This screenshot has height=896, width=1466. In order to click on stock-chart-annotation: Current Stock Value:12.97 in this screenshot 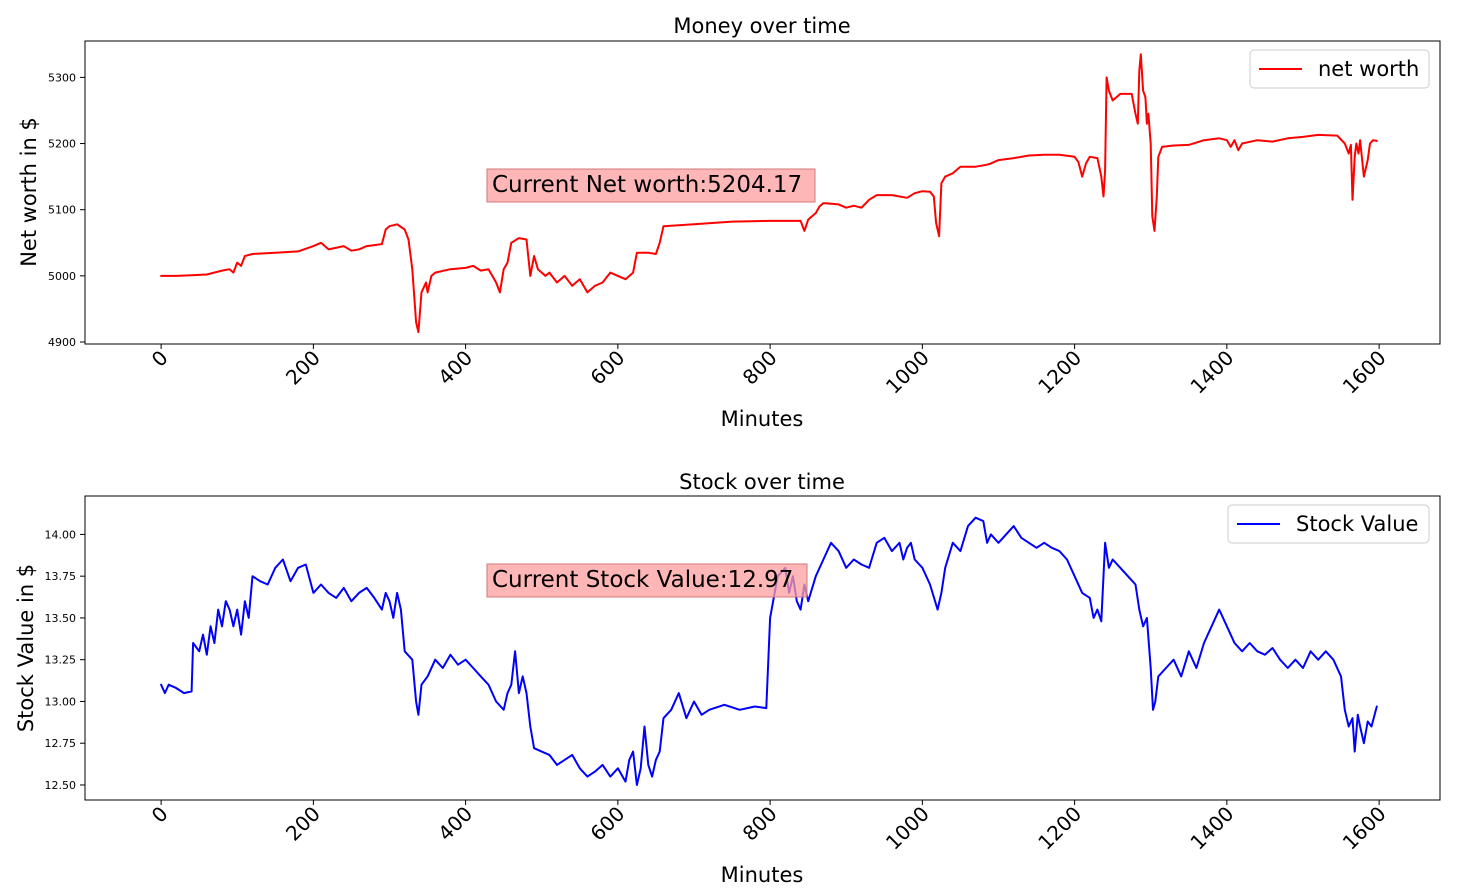, I will do `click(647, 580)`.